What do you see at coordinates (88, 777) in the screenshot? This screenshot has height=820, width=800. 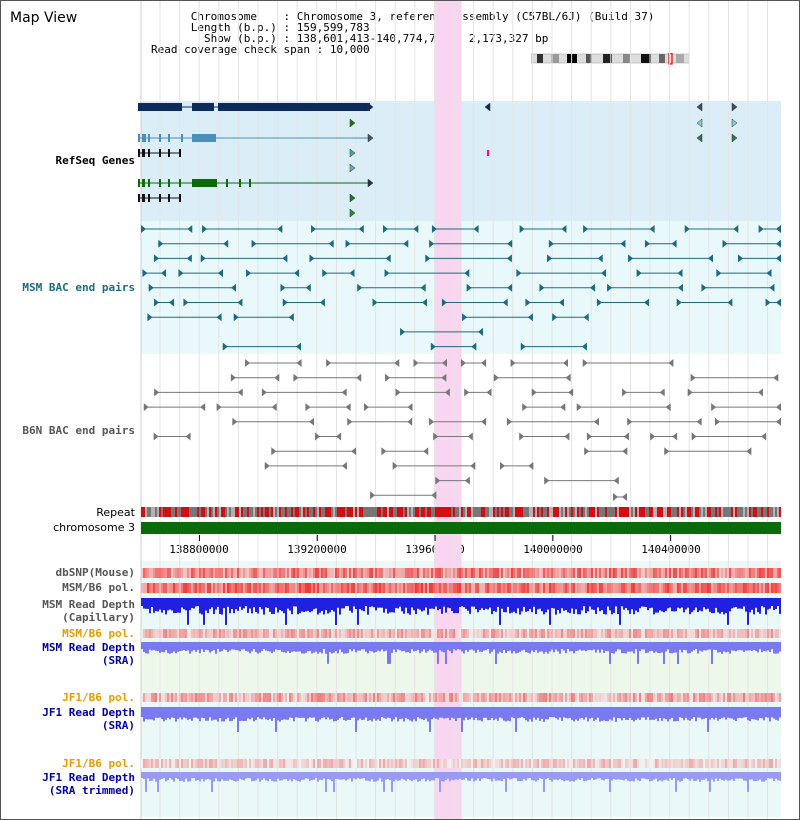 I see `track-label-jf1-depth-trim-1: JF1 Read Depth` at bounding box center [88, 777].